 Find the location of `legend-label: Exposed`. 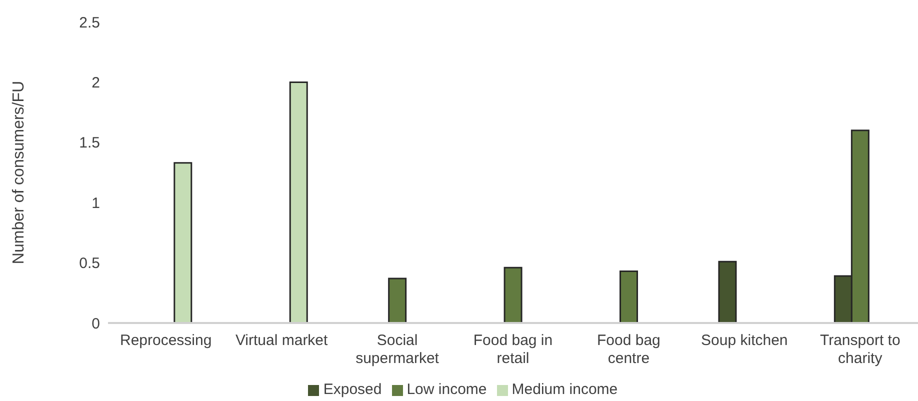

legend-label: Exposed is located at coordinates (352, 389).